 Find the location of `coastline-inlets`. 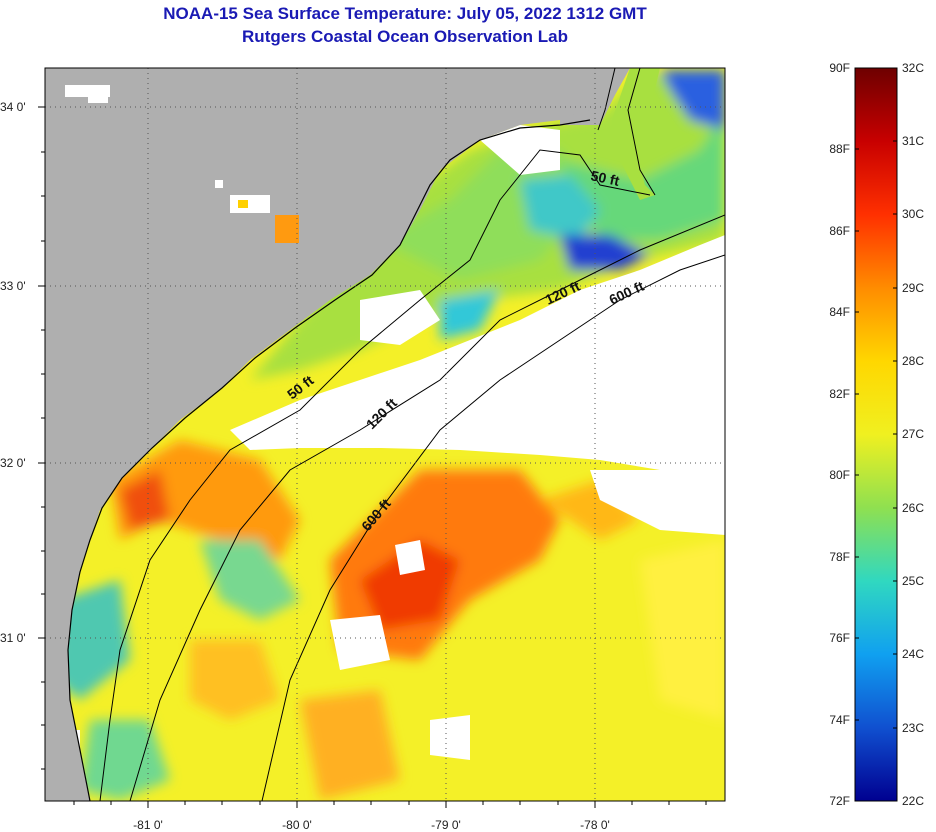

coastline-inlets is located at coordinates (626, 132).